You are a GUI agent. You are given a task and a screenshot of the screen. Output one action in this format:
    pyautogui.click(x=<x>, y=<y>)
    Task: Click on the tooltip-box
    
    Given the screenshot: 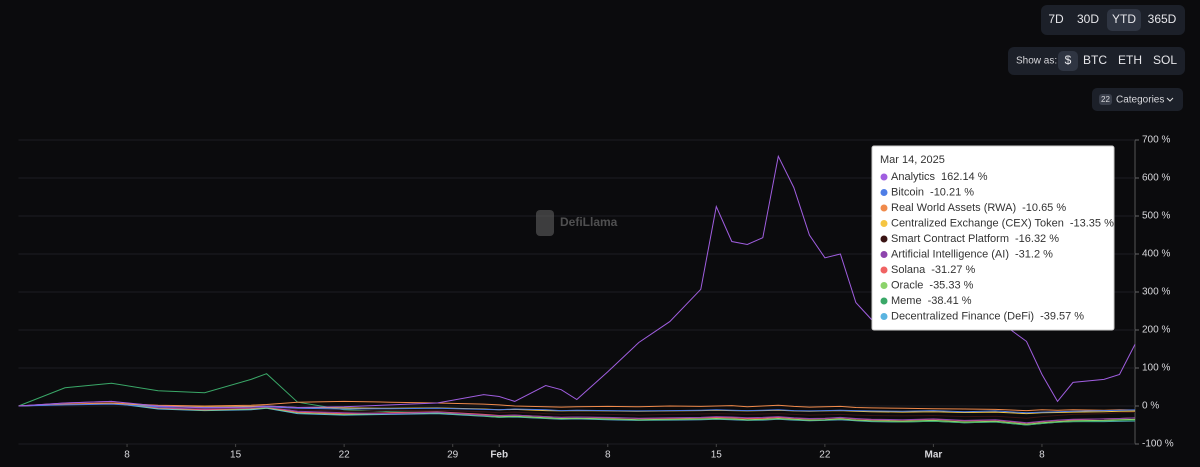 What is the action you would take?
    pyautogui.click(x=993, y=238)
    